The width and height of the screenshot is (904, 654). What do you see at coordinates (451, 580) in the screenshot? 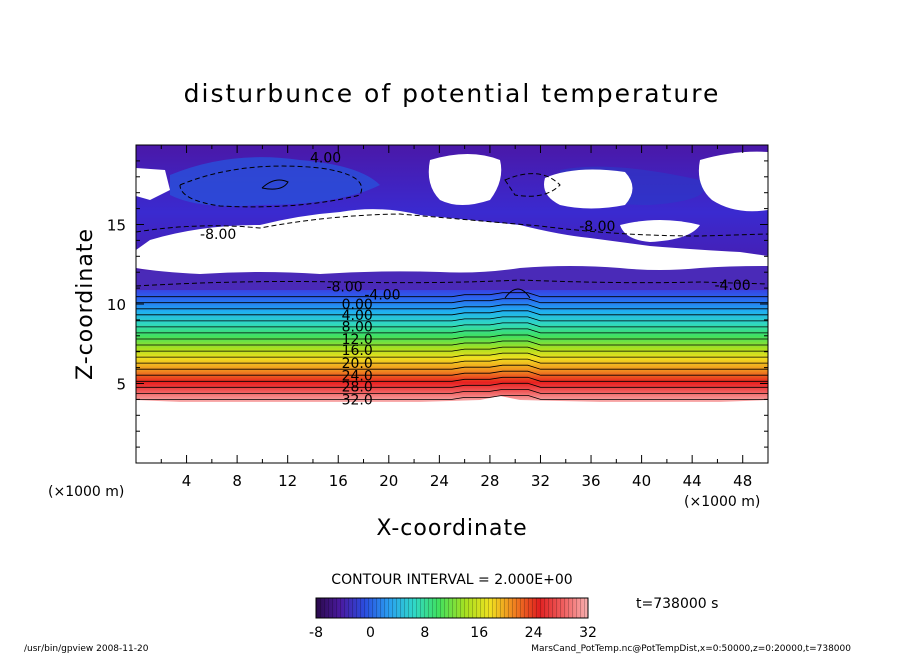
I see `contour-interval-text: CONTOUR INTERVAL = 2.000E+00` at bounding box center [451, 580].